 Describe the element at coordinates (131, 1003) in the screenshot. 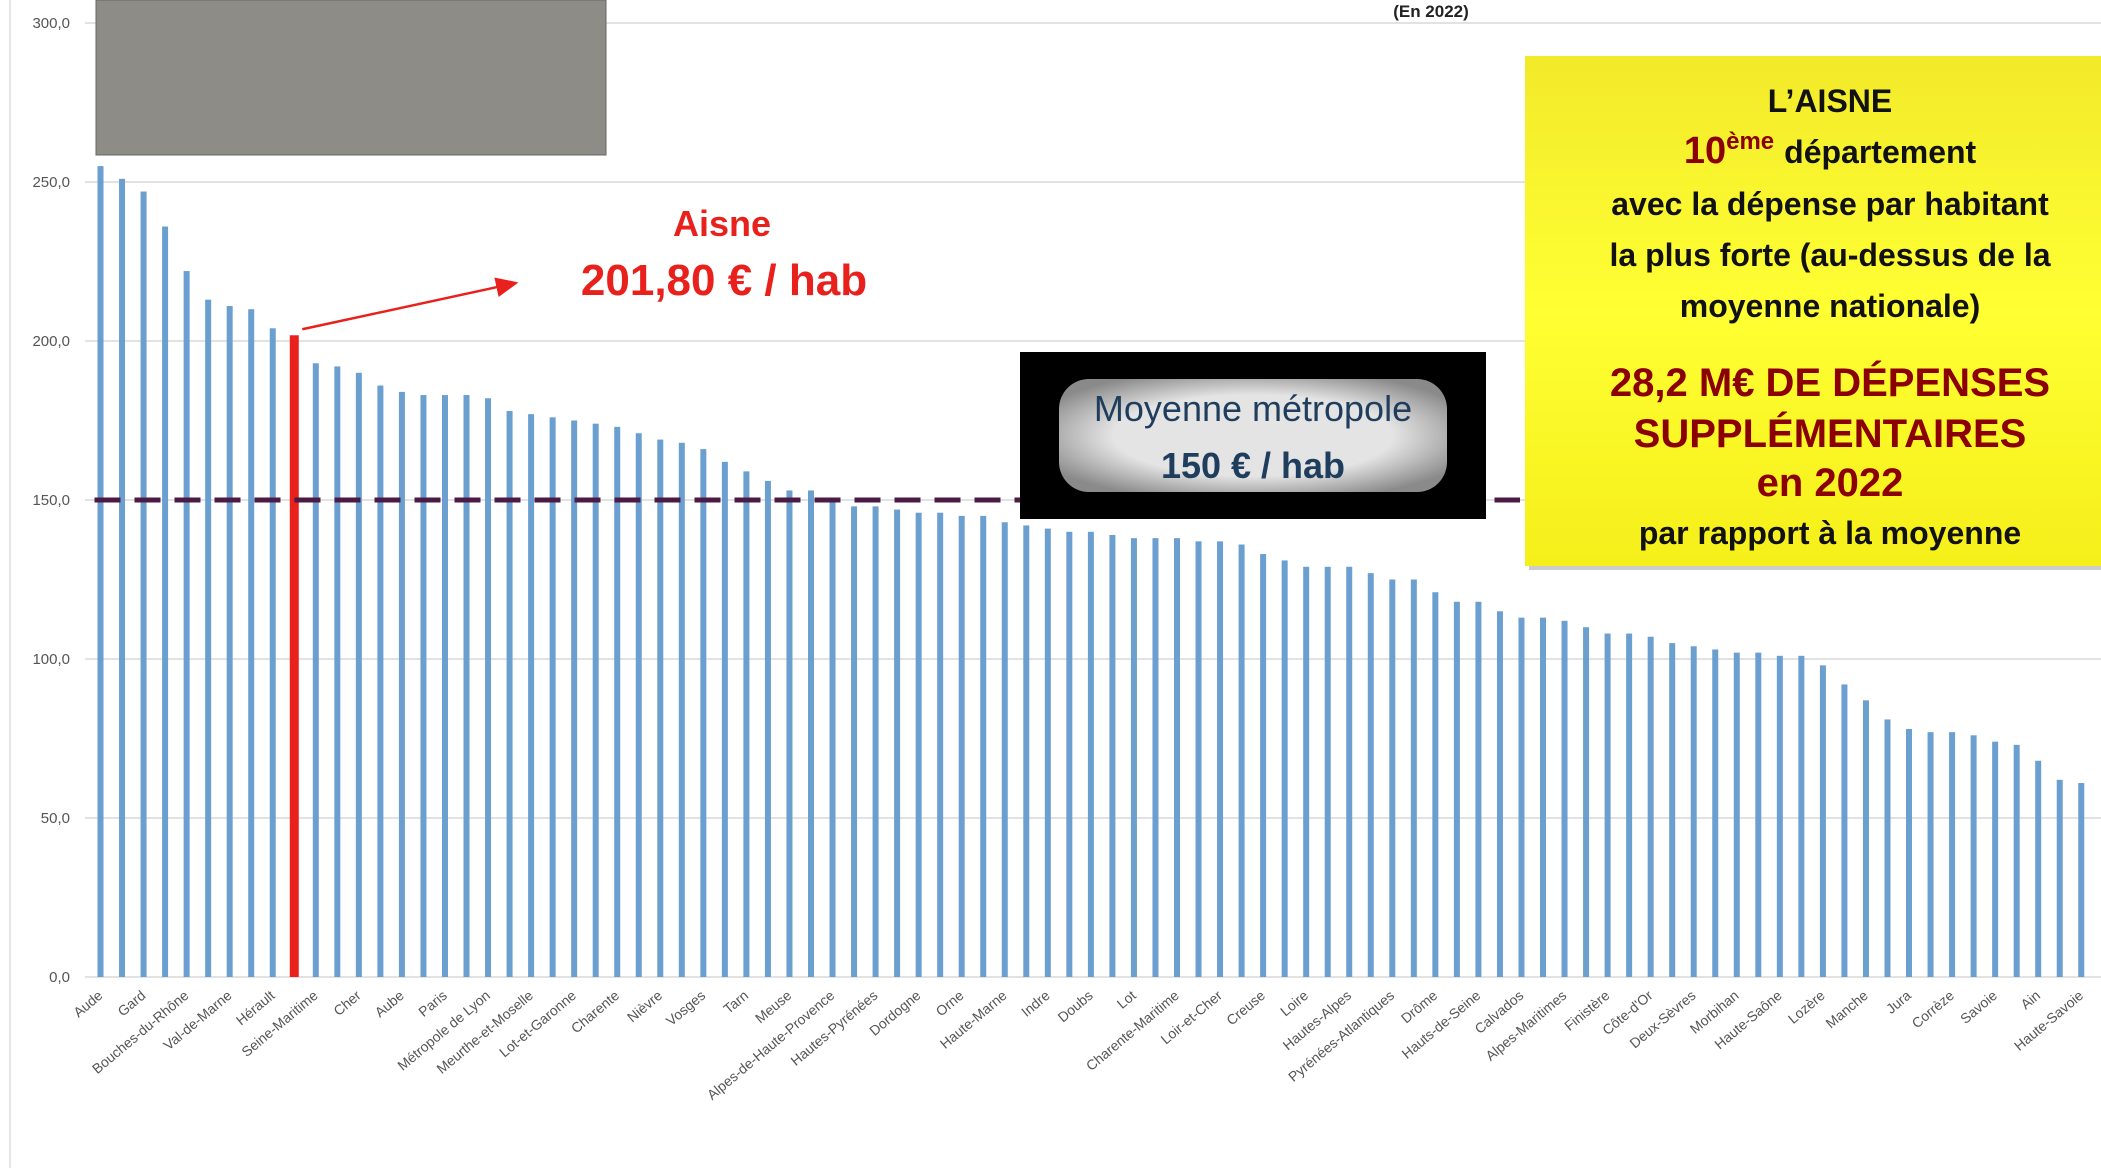

I see `x-tick-label: Gard` at that location.